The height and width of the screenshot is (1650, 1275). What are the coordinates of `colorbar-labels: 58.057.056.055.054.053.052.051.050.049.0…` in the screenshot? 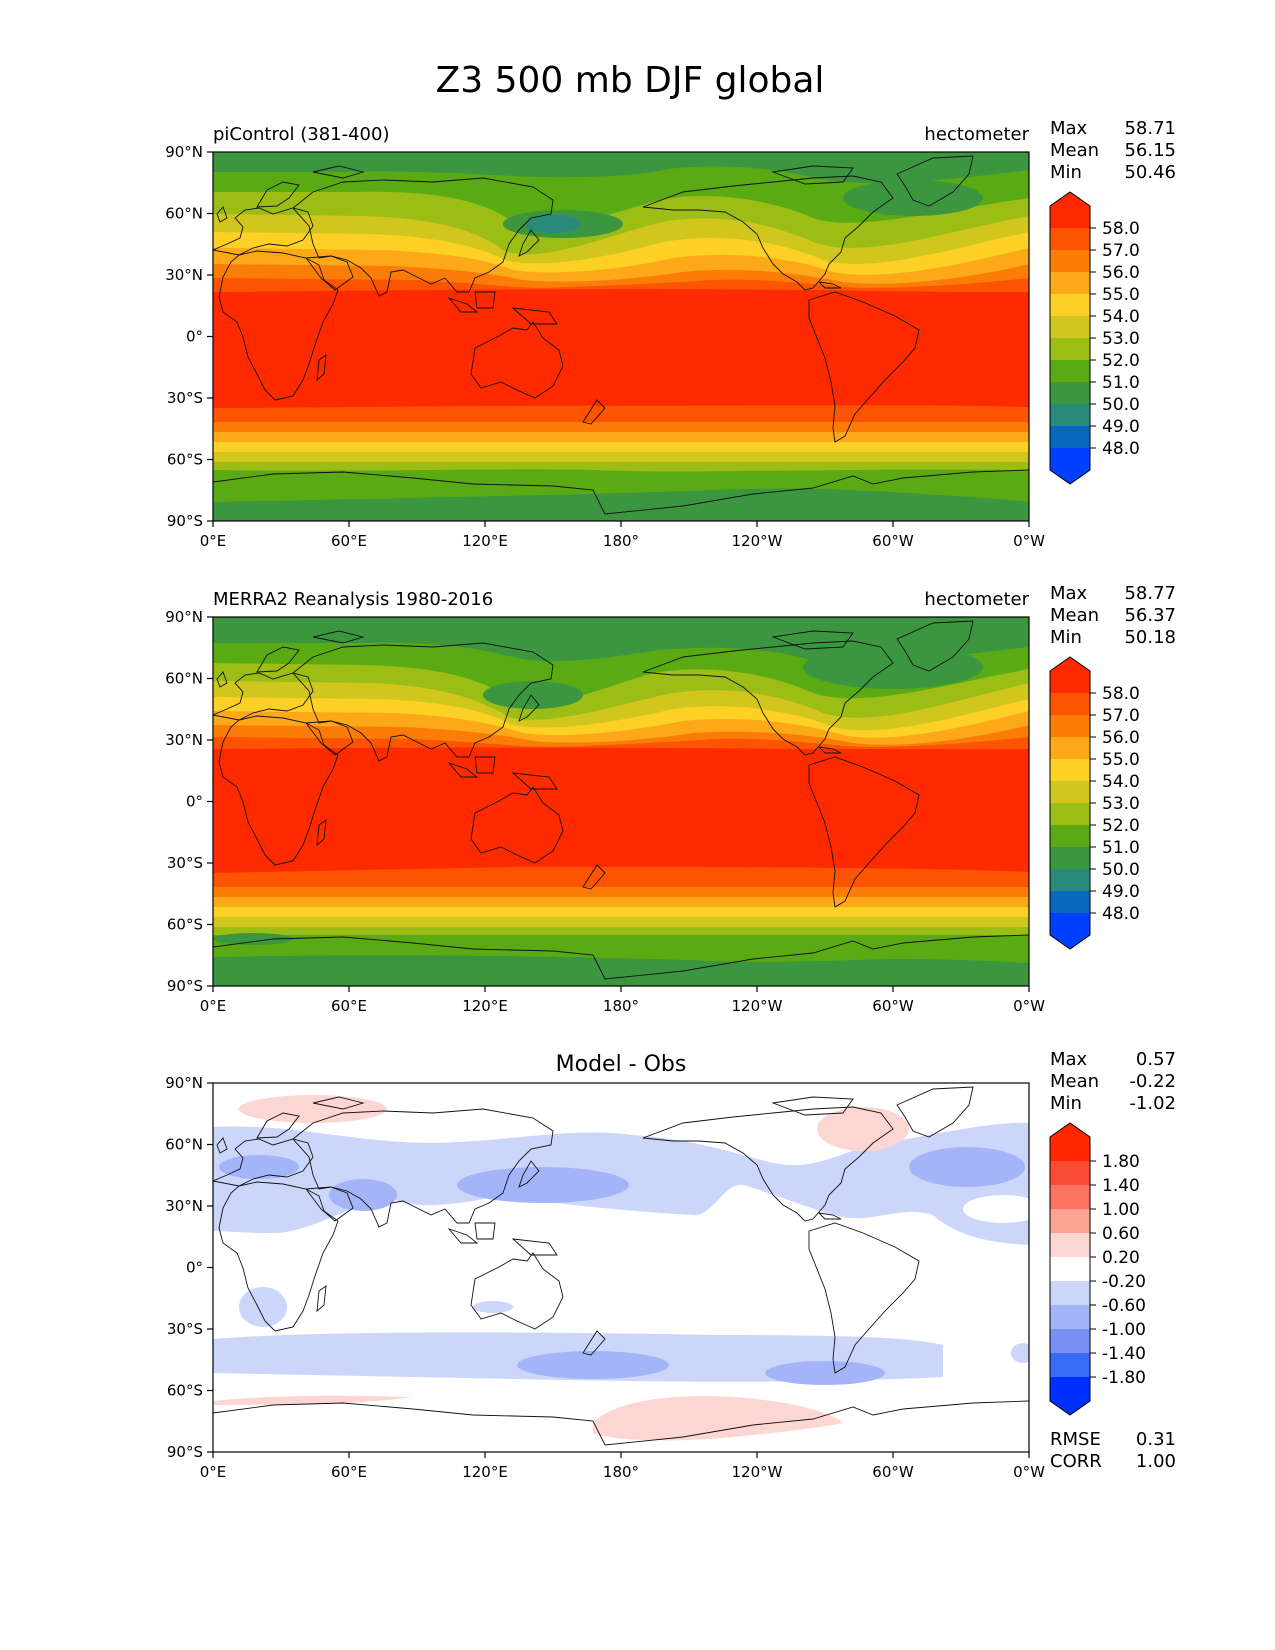 It's located at (1115, 339).